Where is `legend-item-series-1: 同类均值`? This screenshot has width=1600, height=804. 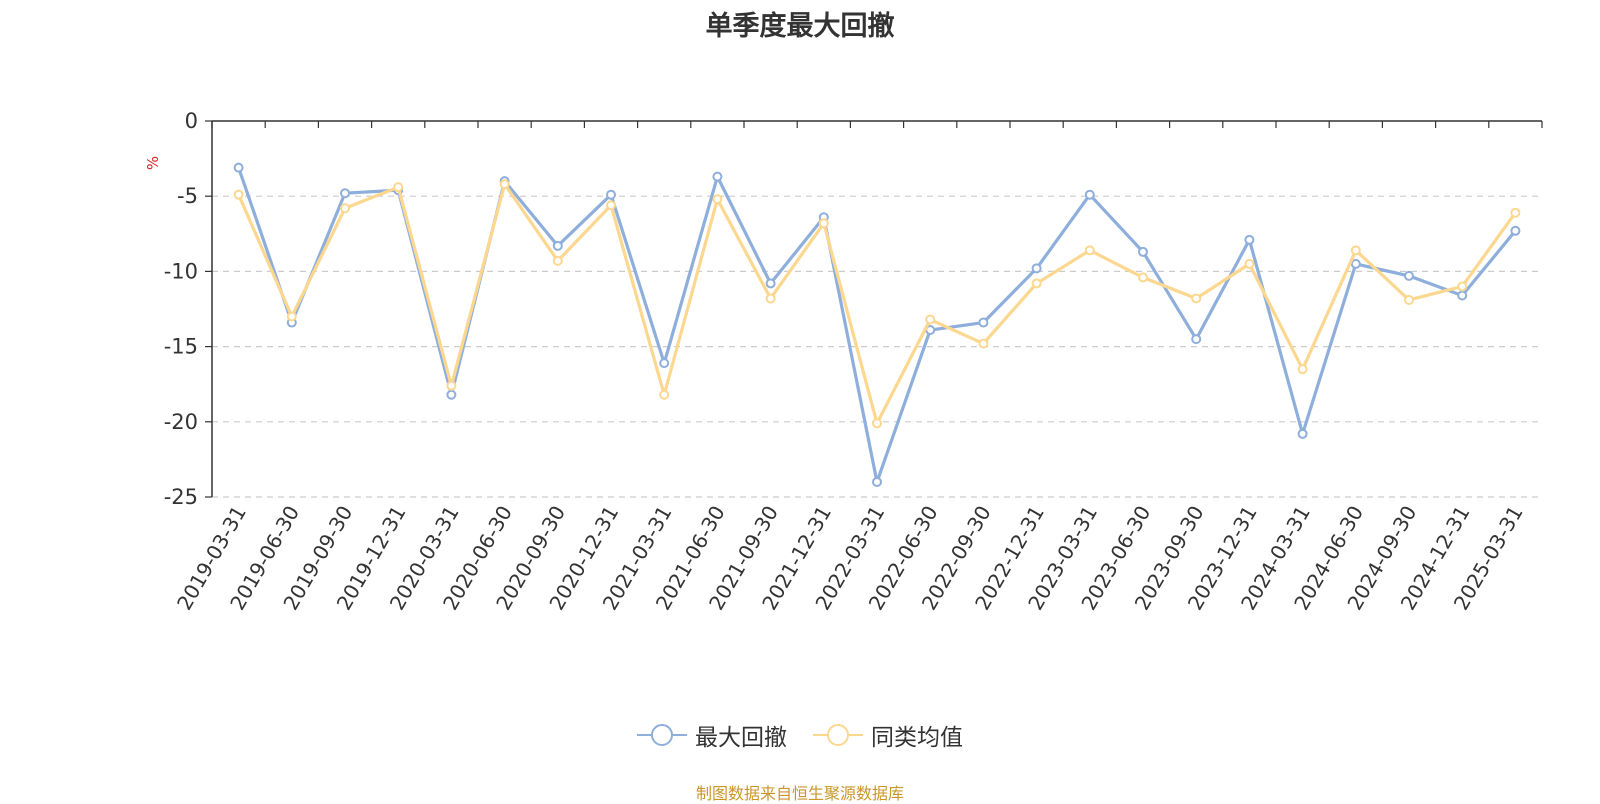
legend-item-series-1: 同类均值 is located at coordinates (888, 735).